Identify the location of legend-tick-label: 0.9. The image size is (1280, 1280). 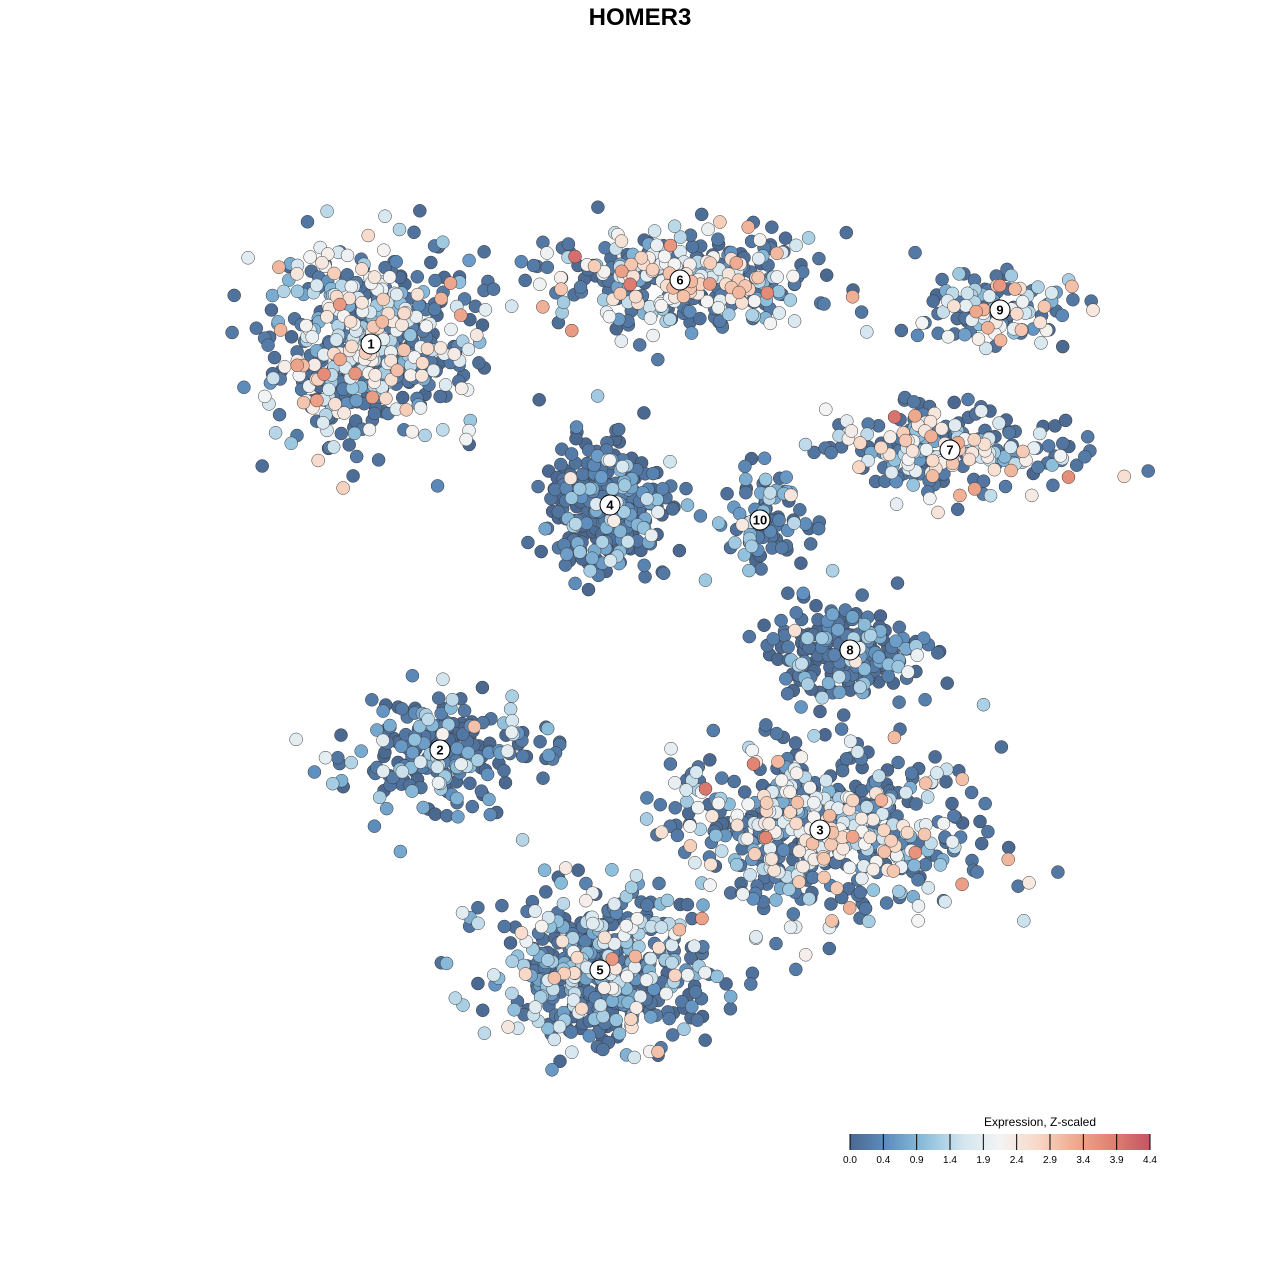
(917, 1160).